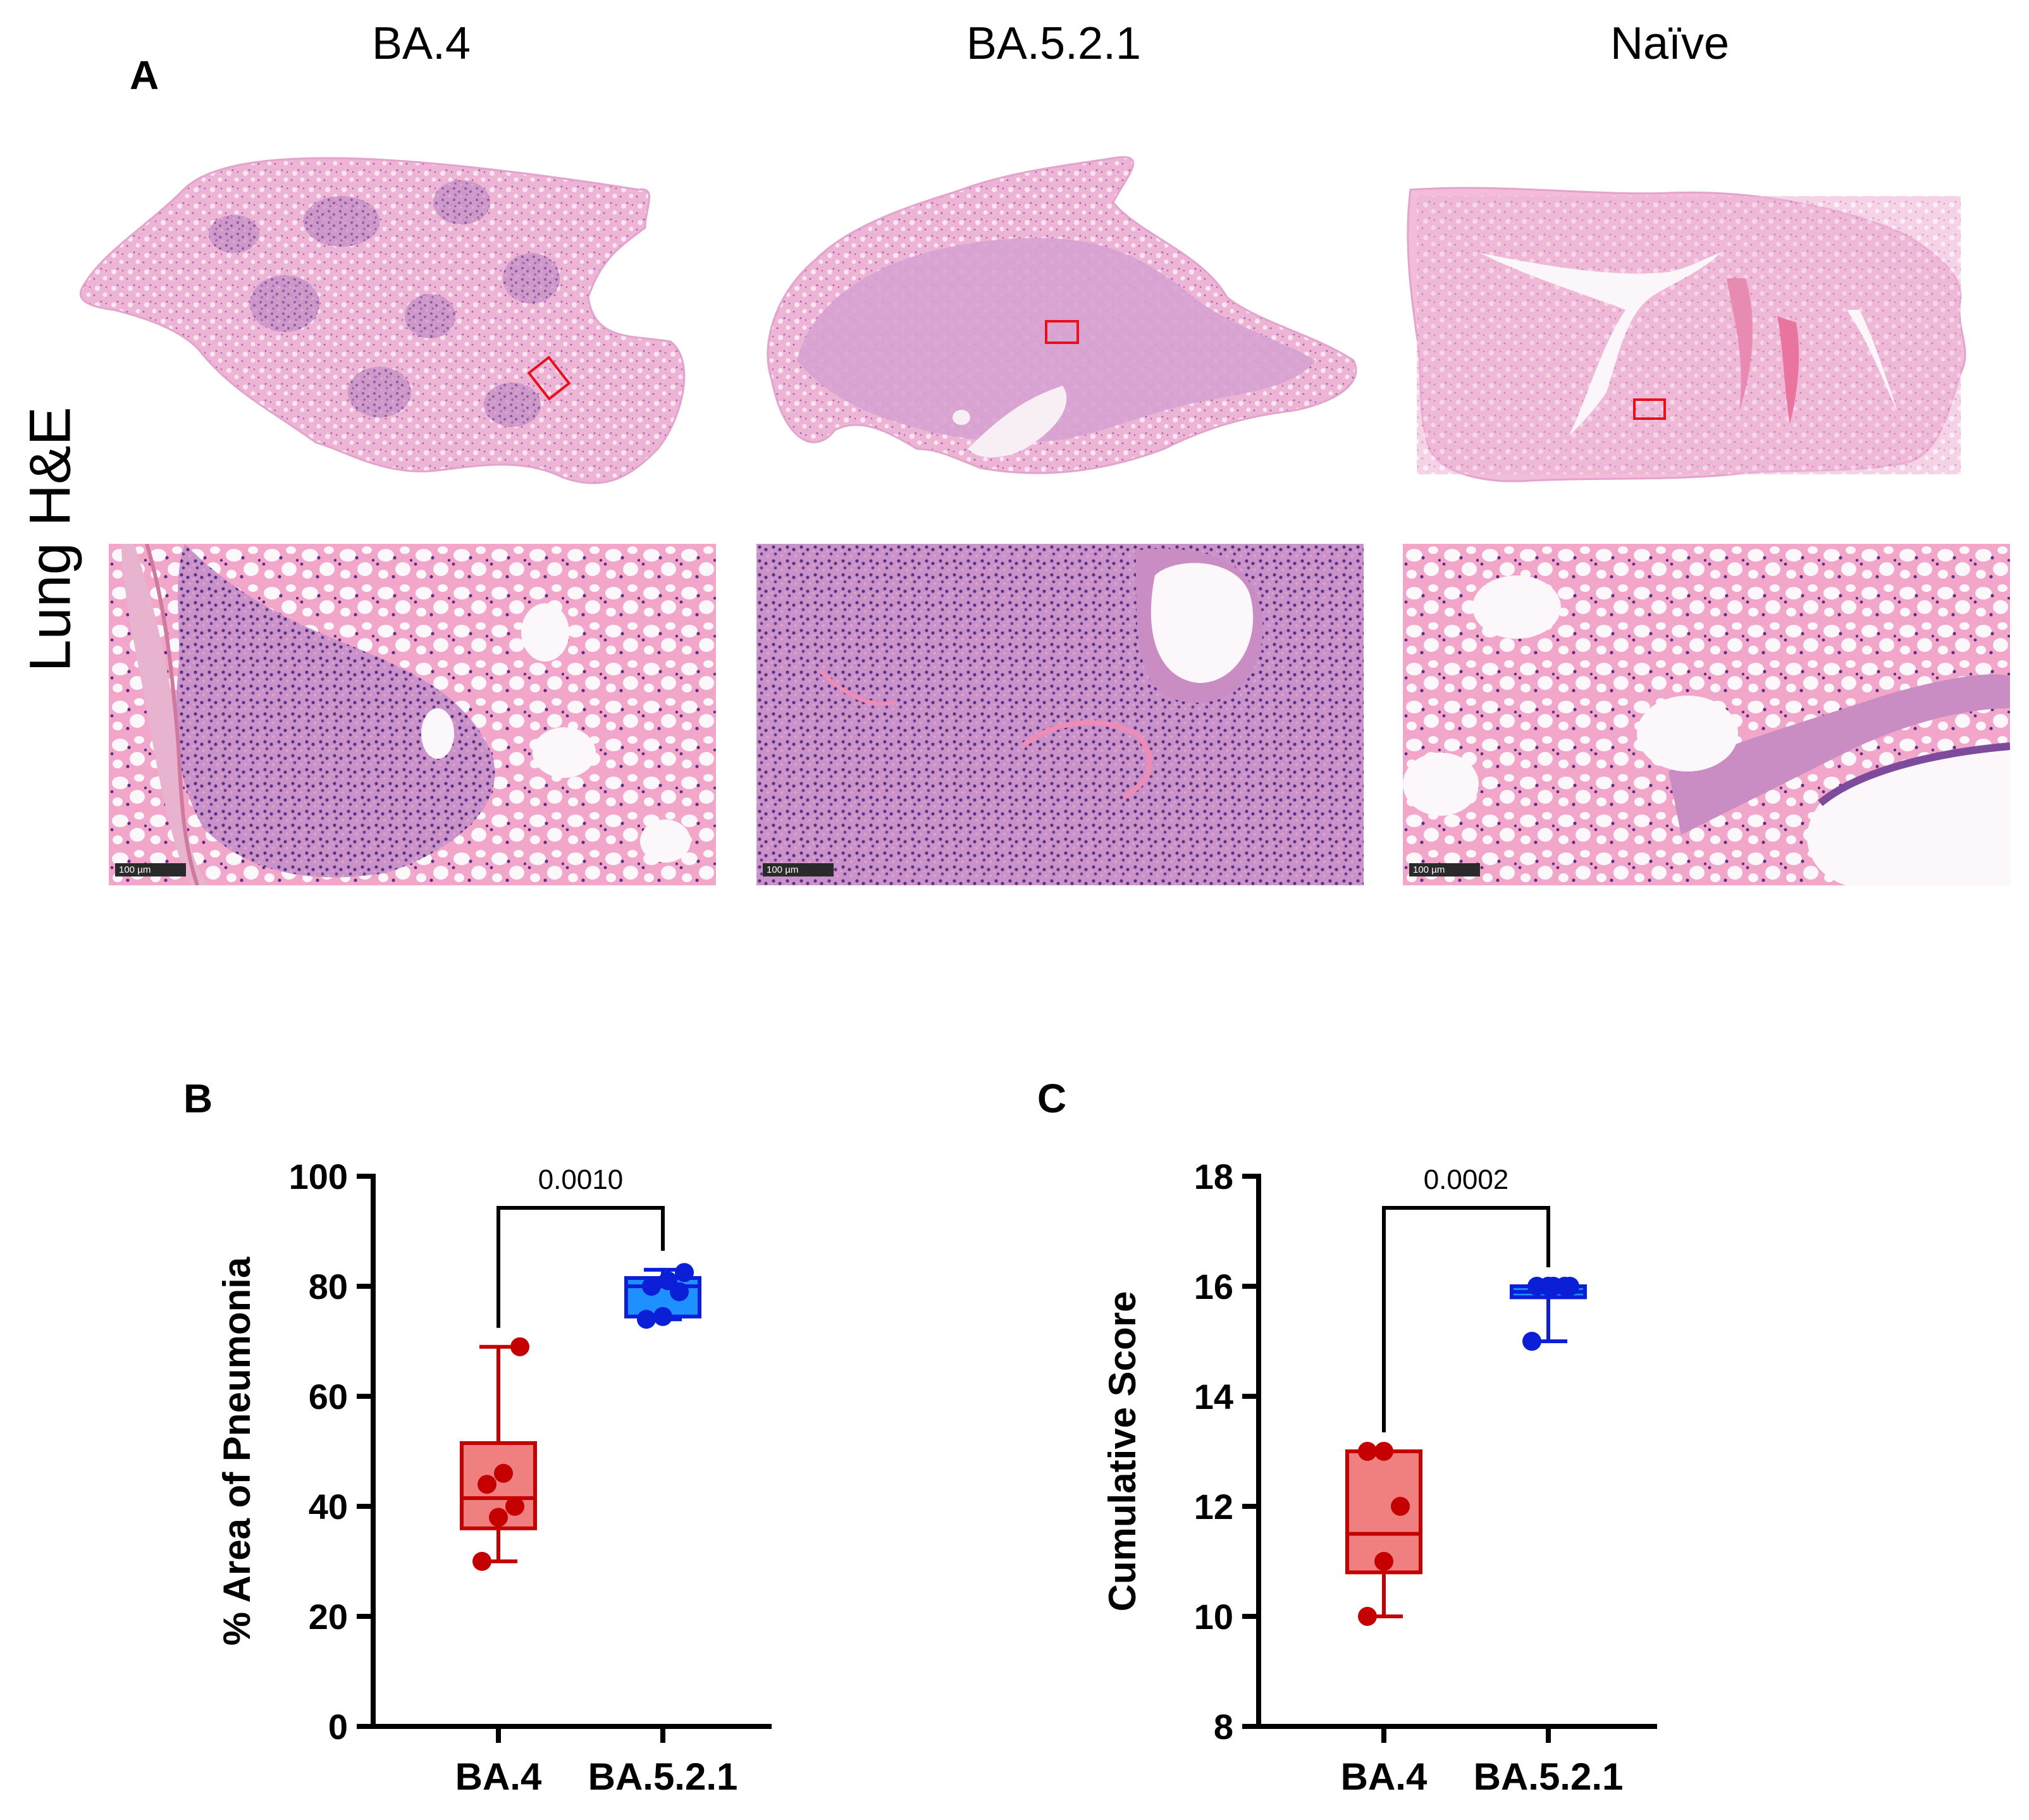 Image resolution: width=2029 pixels, height=1820 pixels. What do you see at coordinates (1466, 1179) in the screenshot?
I see `p-value-label: 0.0002` at bounding box center [1466, 1179].